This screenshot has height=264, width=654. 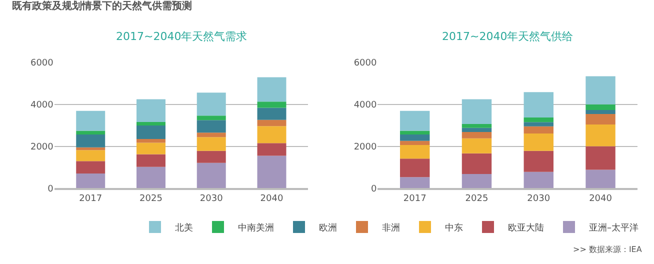 I want to click on chart-title: 2017~2040年天然气供给, so click(x=508, y=36).